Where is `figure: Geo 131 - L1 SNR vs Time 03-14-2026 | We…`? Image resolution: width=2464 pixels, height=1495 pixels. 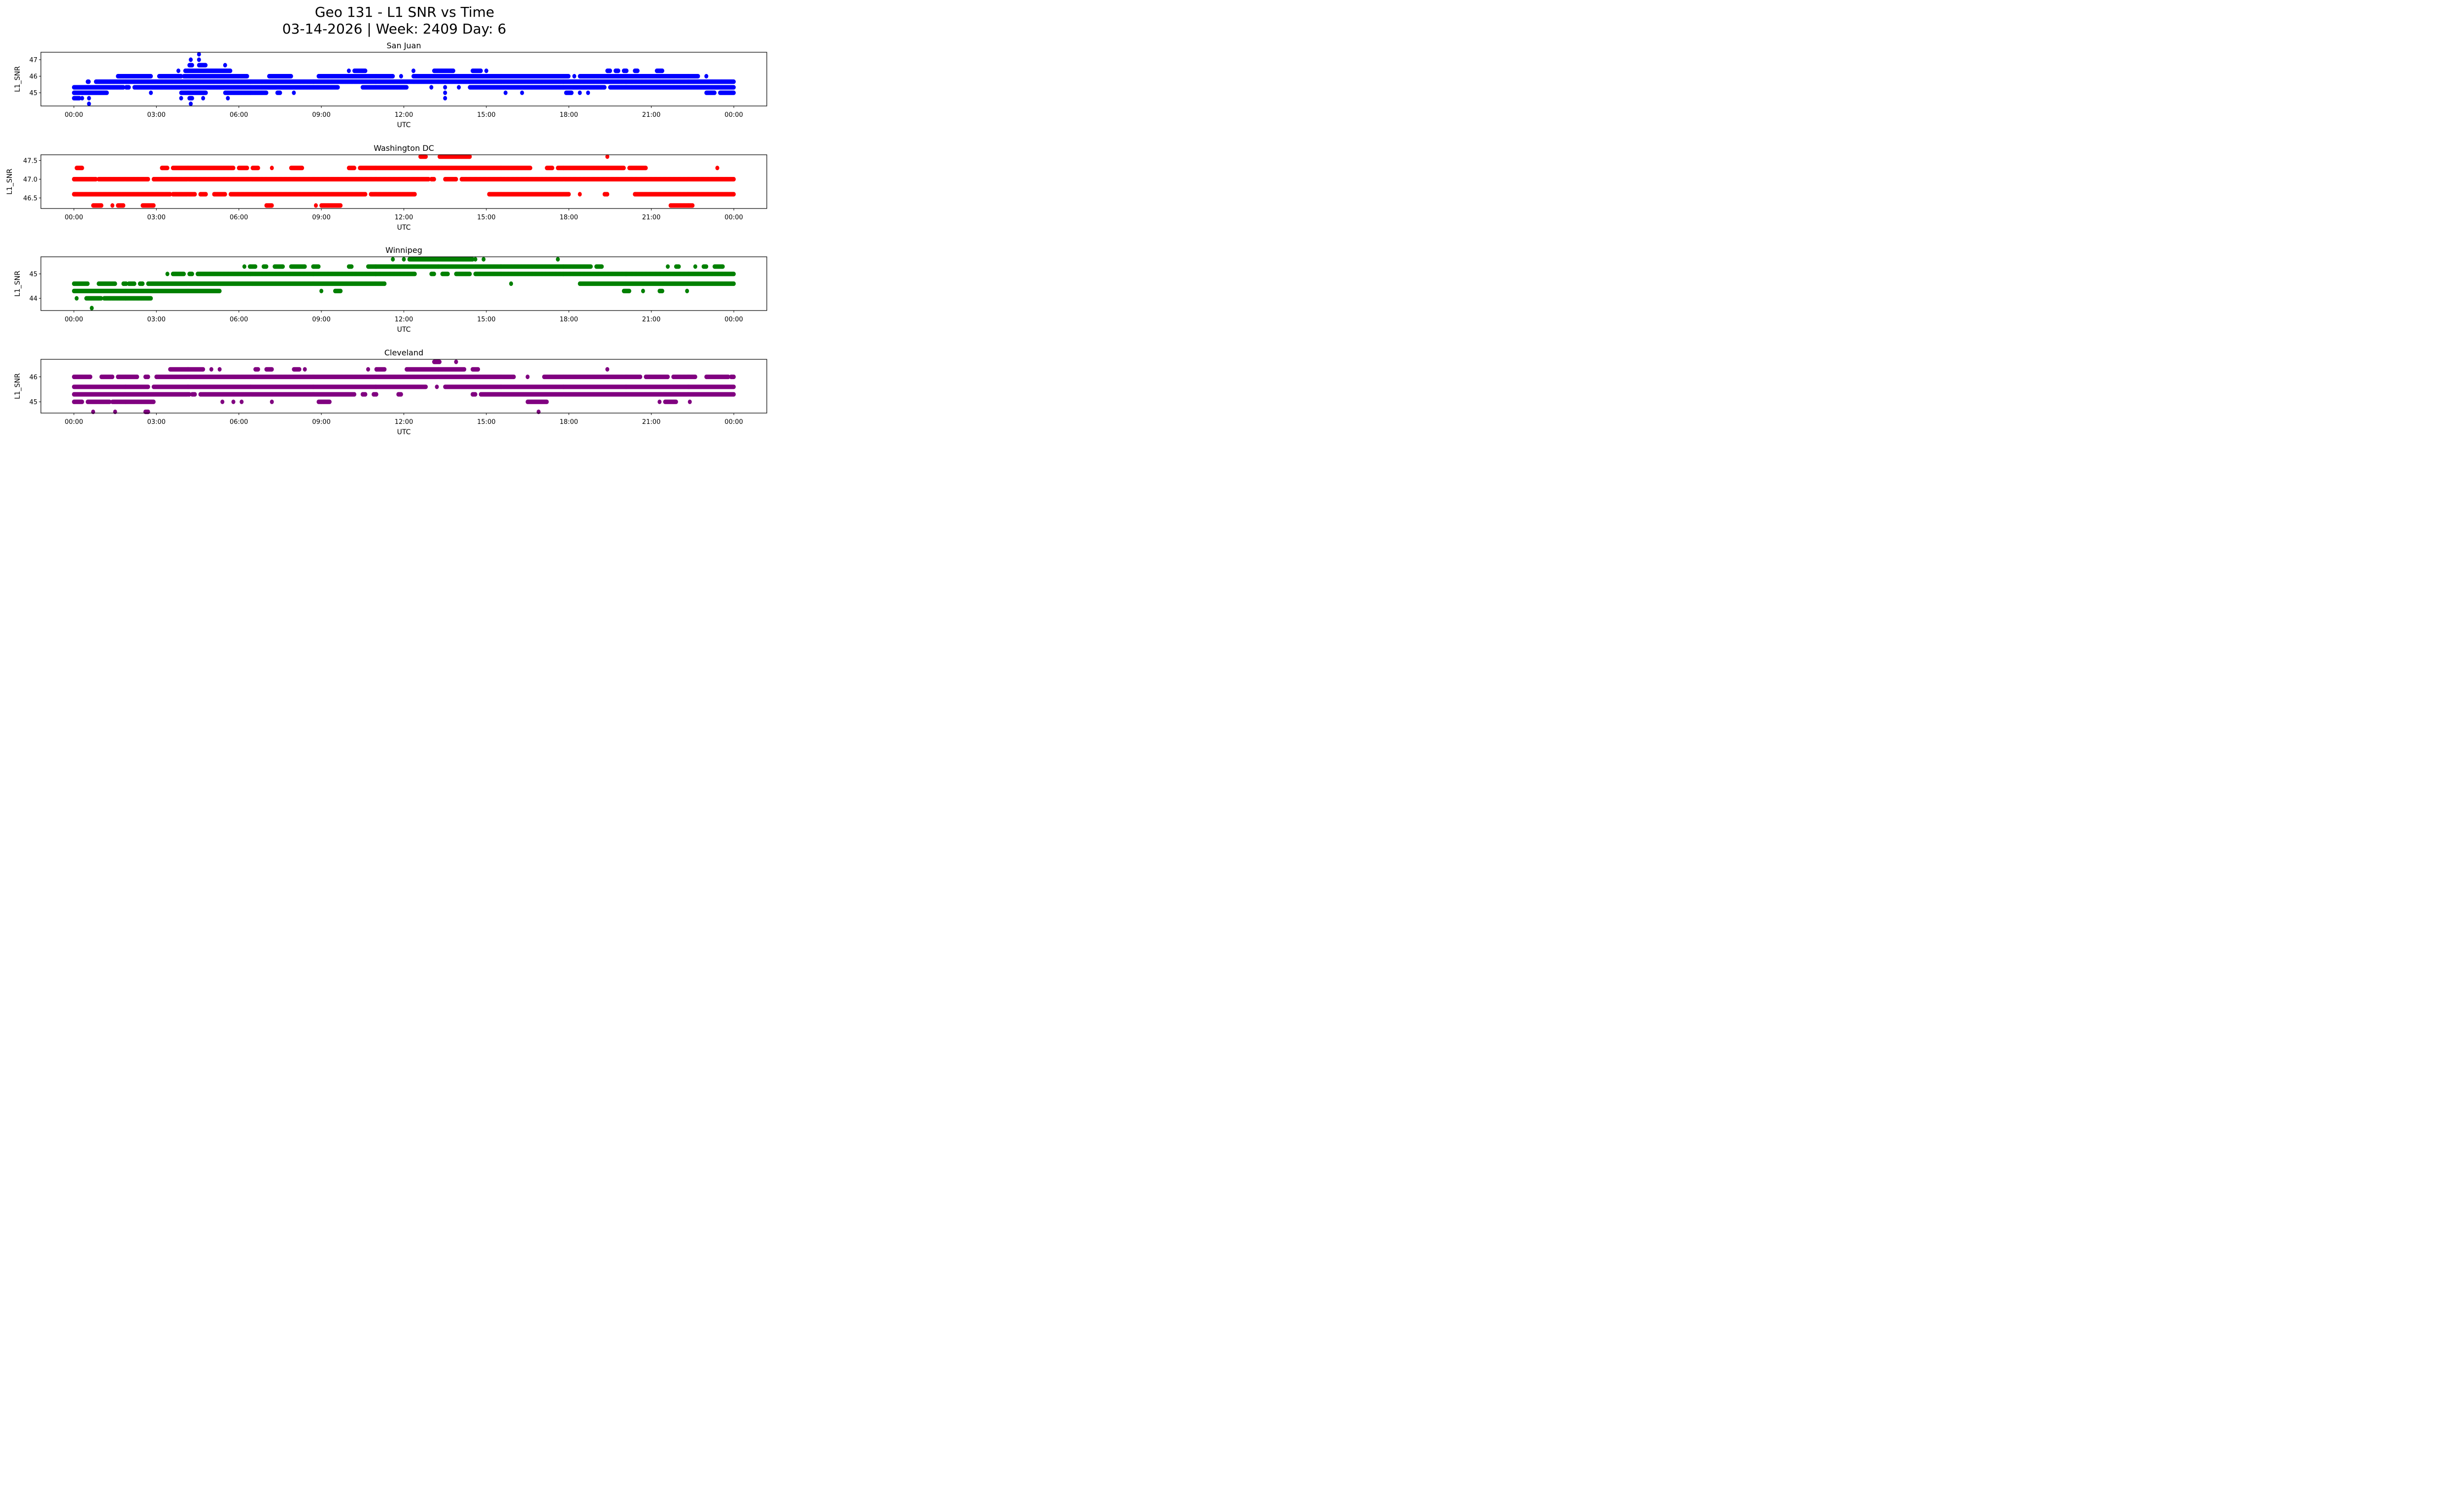
figure: Geo 131 - L1 SNR vs Time 03-14-2026 | We… is located at coordinates (386, 220).